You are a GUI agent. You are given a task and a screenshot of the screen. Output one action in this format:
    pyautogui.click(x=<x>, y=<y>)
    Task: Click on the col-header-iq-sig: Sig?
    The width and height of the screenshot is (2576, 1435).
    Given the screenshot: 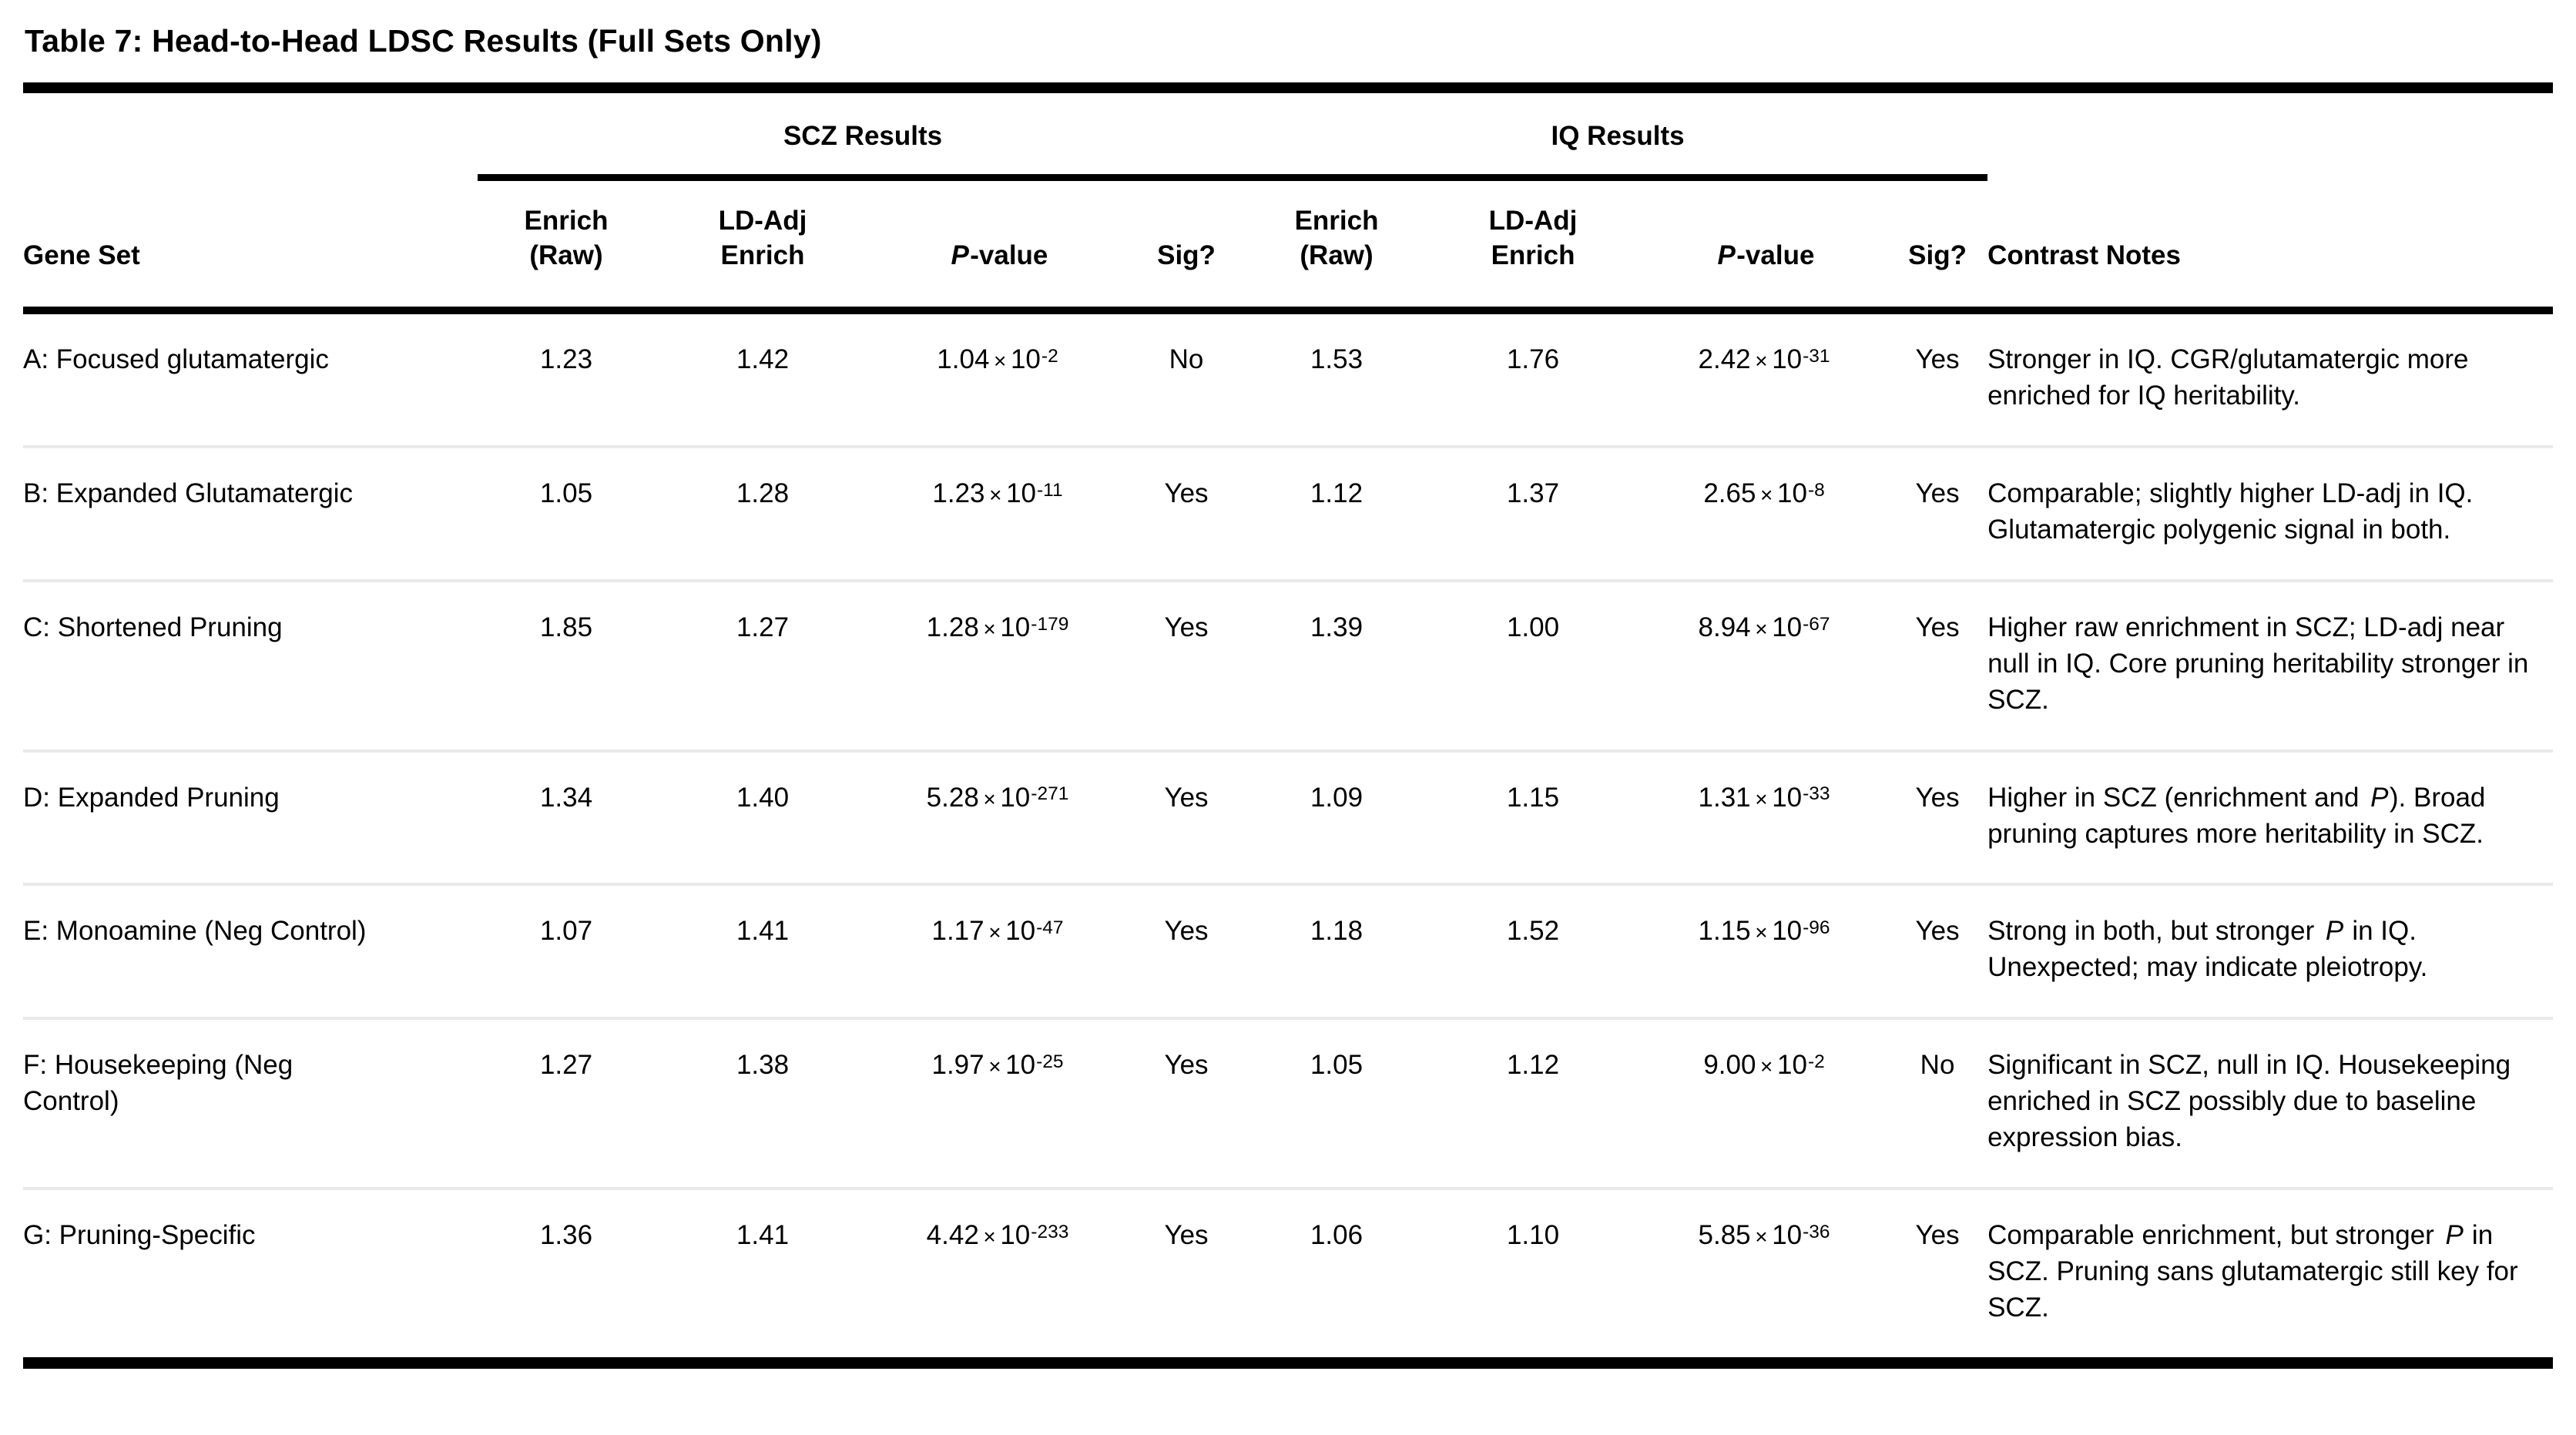 What is the action you would take?
    pyautogui.click(x=1937, y=246)
    